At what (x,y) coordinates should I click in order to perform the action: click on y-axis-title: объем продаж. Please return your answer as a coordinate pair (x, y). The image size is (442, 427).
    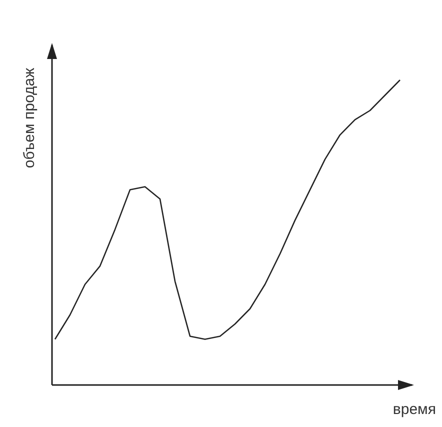
    Looking at the image, I should click on (29, 118).